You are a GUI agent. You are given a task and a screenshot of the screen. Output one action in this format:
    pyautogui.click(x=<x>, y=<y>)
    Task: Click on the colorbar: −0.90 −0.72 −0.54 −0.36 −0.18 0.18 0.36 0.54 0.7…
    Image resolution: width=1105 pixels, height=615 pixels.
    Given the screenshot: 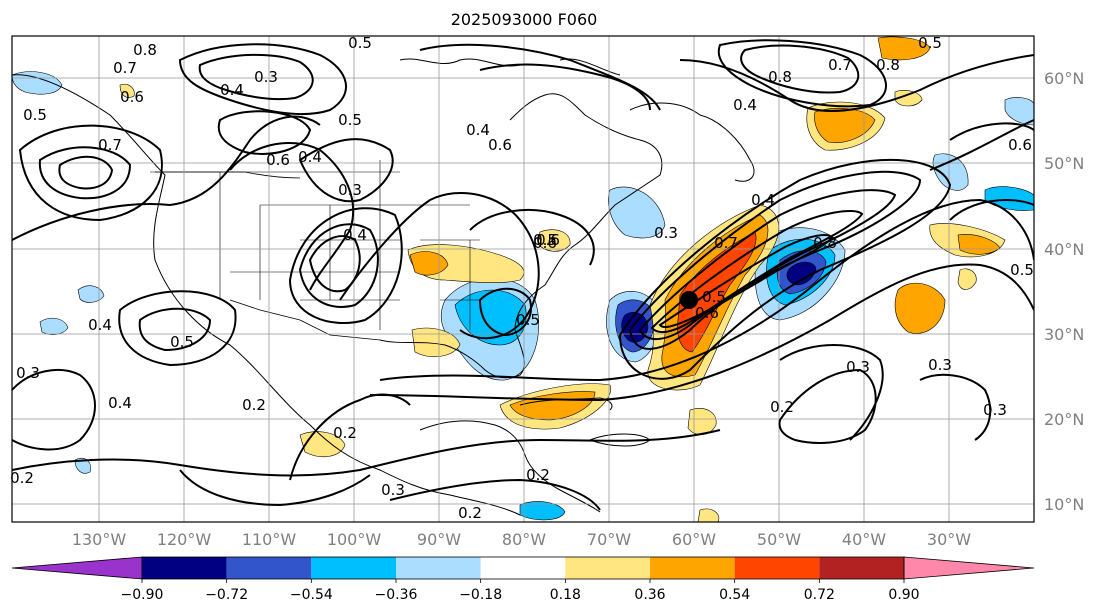 What is the action you would take?
    pyautogui.click(x=523, y=579)
    